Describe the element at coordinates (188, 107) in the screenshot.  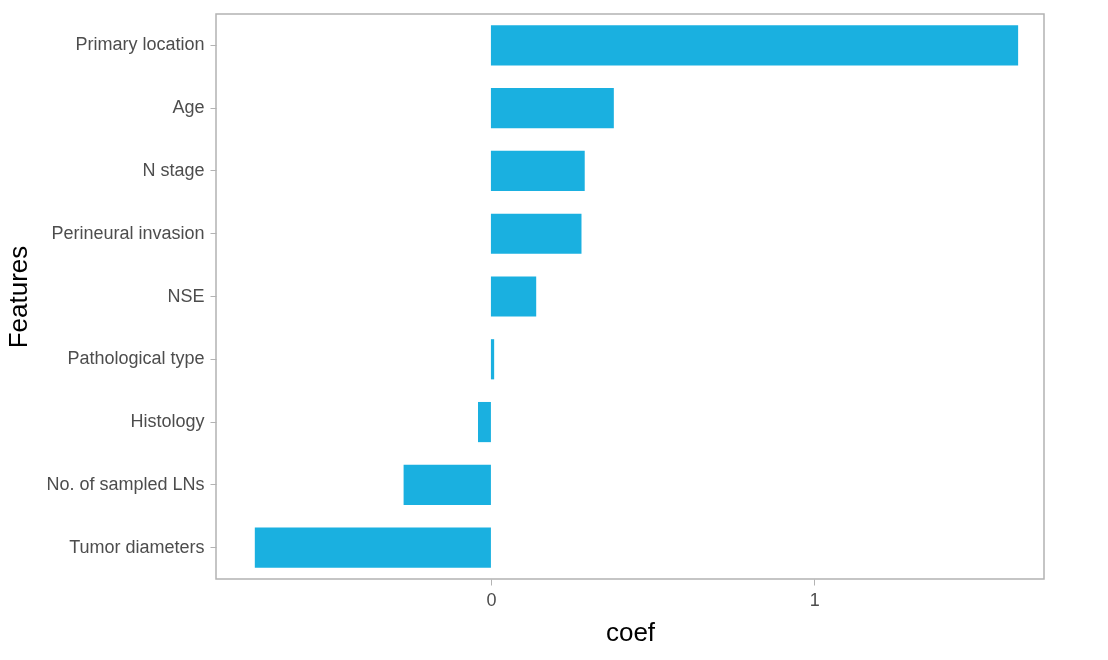
I see `y-tick-label: Age` at that location.